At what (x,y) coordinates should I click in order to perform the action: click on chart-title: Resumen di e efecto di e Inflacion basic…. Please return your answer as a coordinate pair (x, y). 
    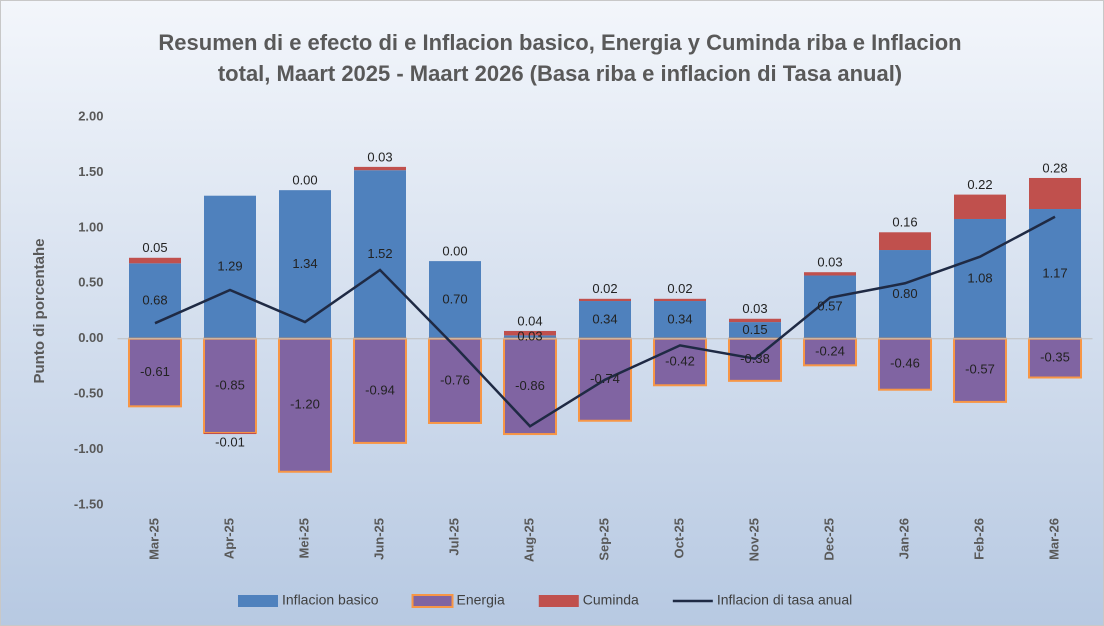
    Looking at the image, I should click on (559, 42).